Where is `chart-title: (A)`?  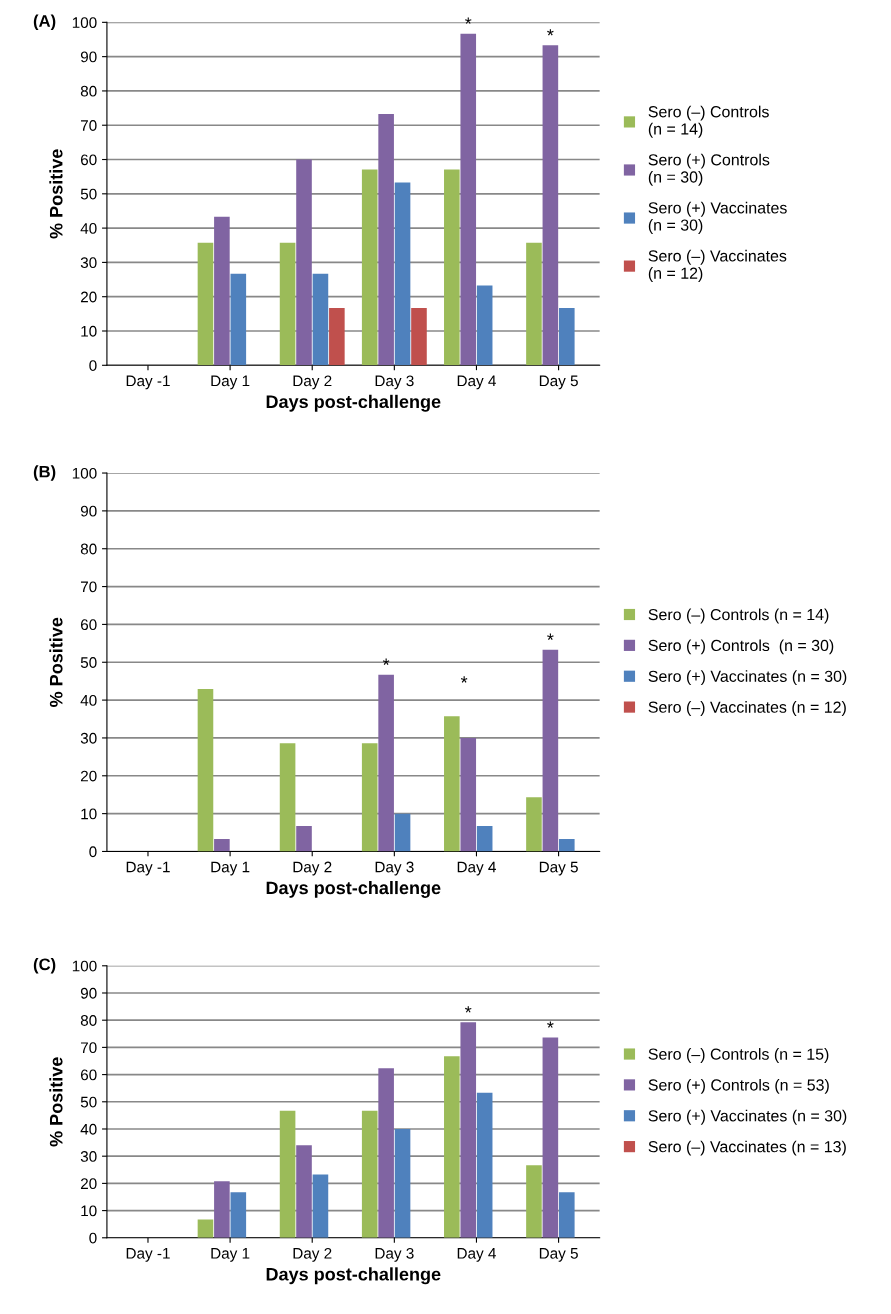 chart-title: (A) is located at coordinates (44, 22).